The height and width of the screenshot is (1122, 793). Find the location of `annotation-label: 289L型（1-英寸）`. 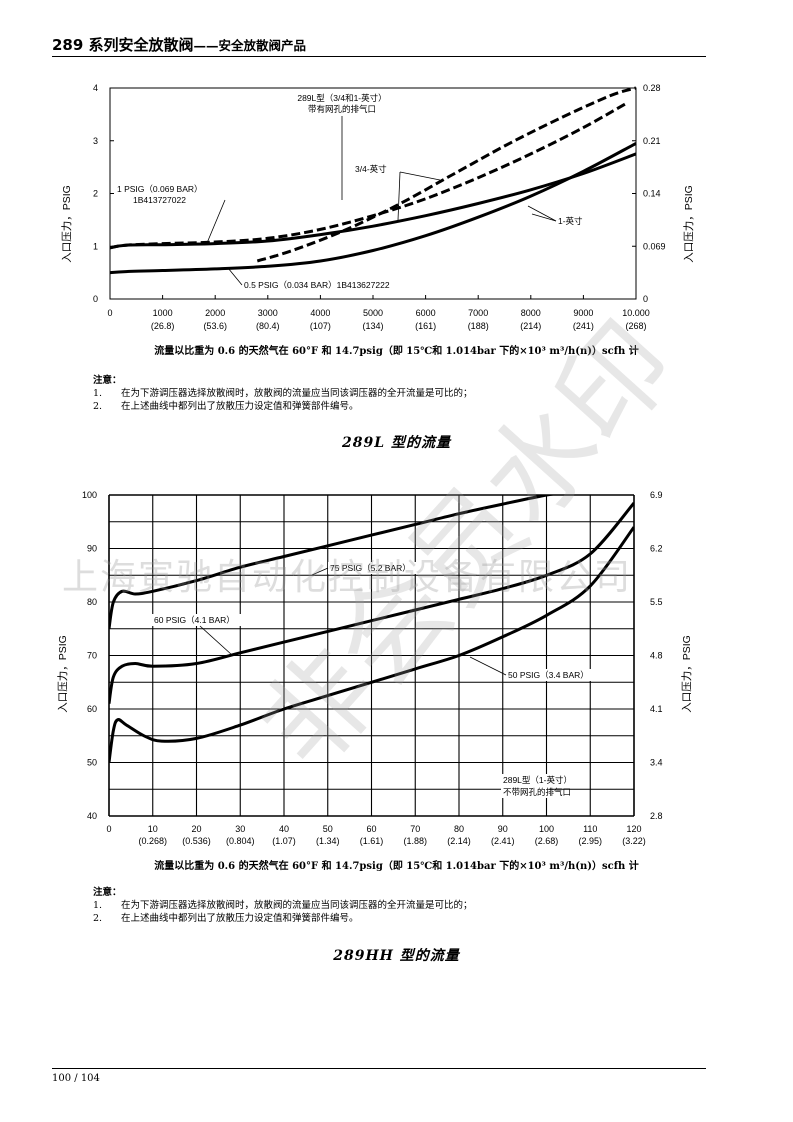

annotation-label: 289L型（1-英寸） is located at coordinates (537, 780).